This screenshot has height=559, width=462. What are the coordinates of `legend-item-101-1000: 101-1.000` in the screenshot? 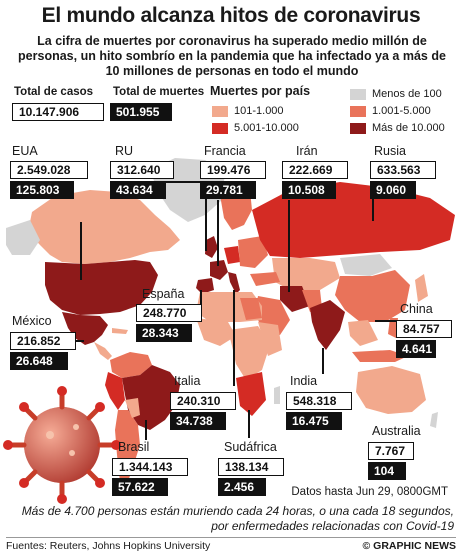 It's located at (248, 111).